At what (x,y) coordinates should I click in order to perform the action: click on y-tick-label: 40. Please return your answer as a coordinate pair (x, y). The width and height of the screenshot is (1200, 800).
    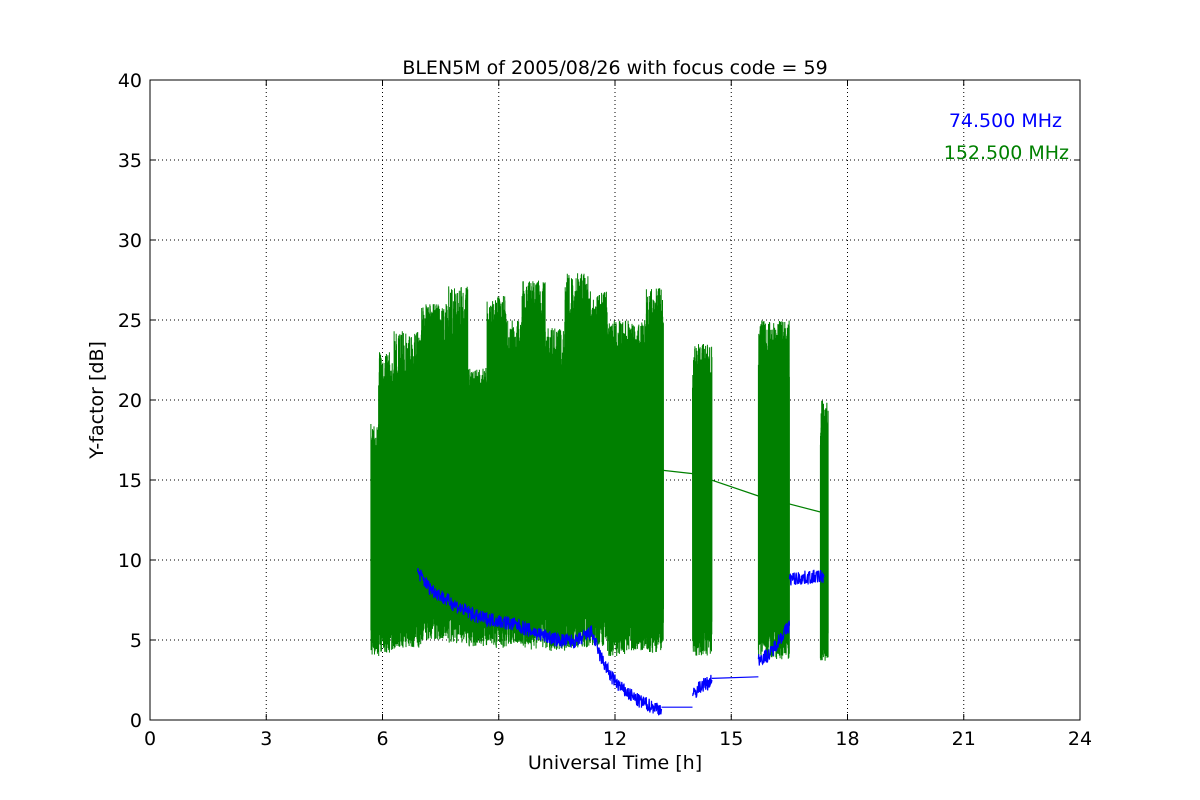
    Looking at the image, I should click on (130, 81).